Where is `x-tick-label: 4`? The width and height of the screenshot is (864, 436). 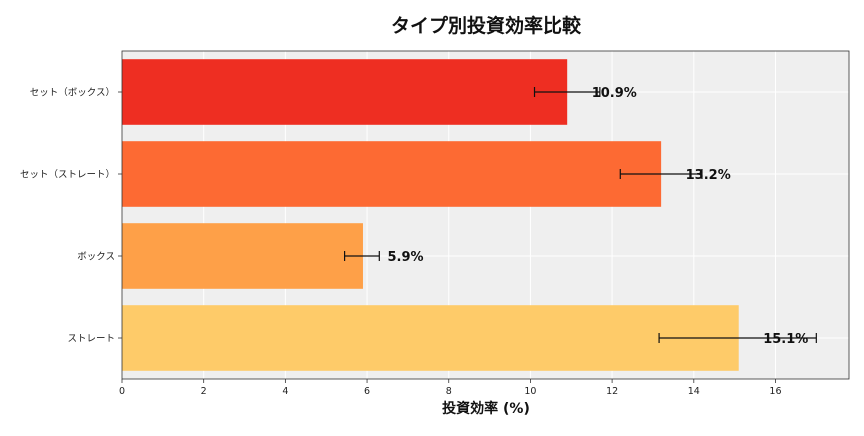 x-tick-label: 4 is located at coordinates (285, 391).